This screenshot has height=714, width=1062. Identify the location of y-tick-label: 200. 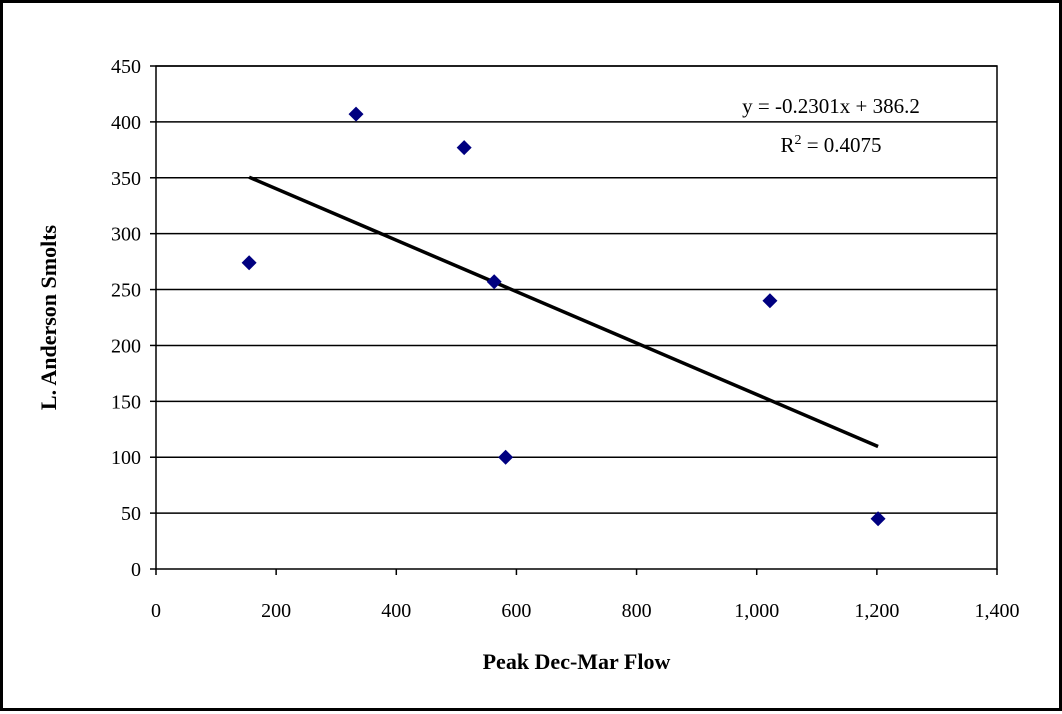
(126, 346).